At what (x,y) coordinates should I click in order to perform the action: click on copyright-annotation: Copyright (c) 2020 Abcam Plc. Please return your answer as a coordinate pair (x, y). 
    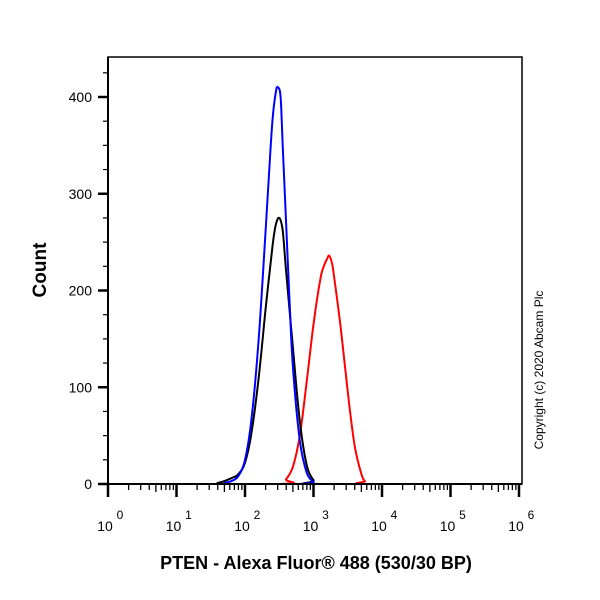
    Looking at the image, I should click on (539, 370).